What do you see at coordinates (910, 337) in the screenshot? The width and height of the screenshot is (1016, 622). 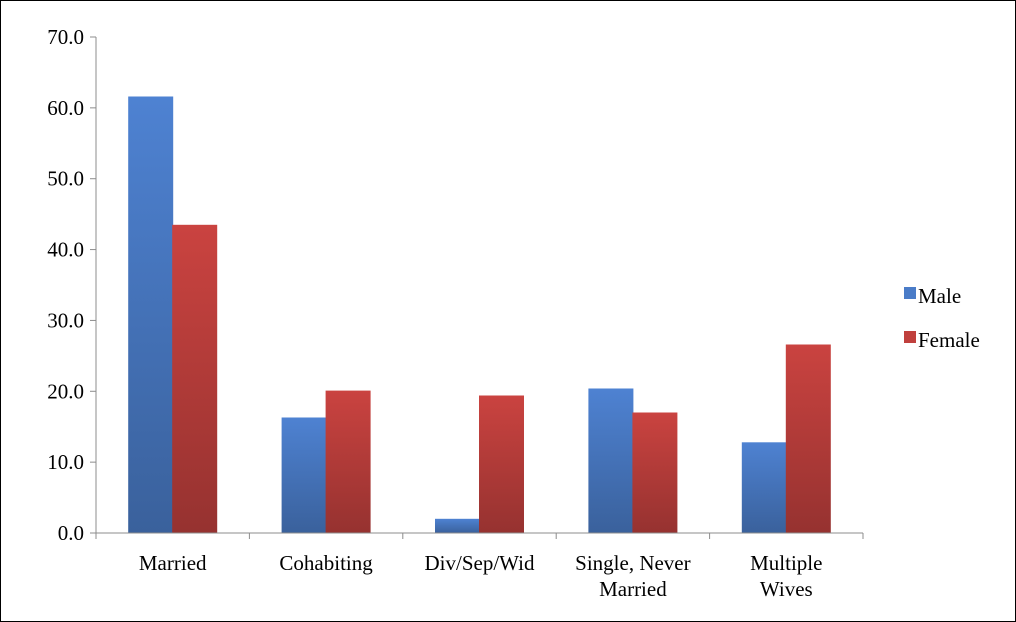 I see `legend-swatch-female` at bounding box center [910, 337].